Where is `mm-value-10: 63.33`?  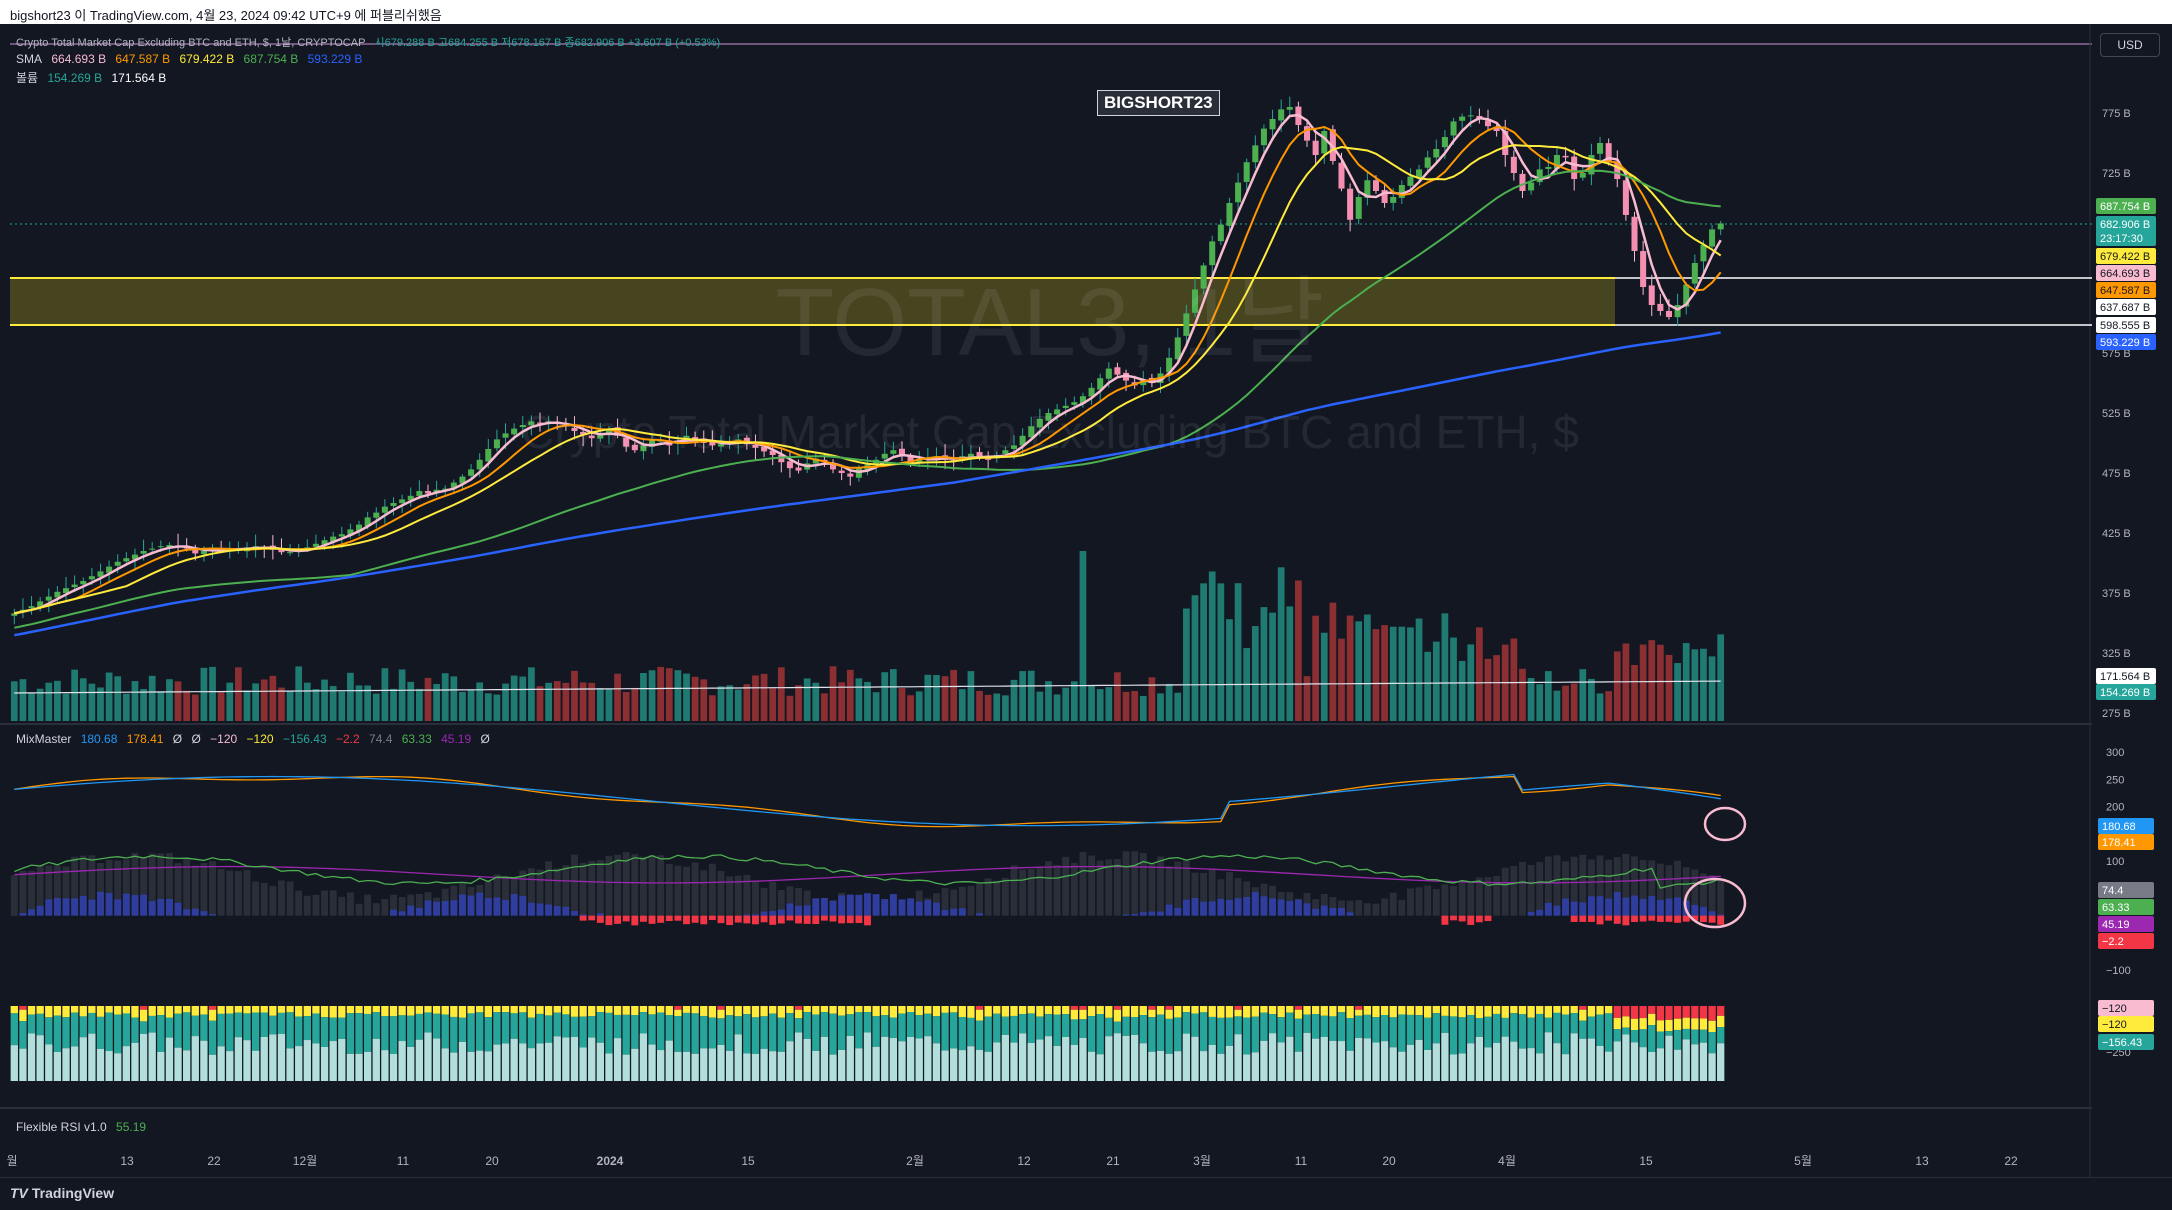 mm-value-10: 63.33 is located at coordinates (417, 739).